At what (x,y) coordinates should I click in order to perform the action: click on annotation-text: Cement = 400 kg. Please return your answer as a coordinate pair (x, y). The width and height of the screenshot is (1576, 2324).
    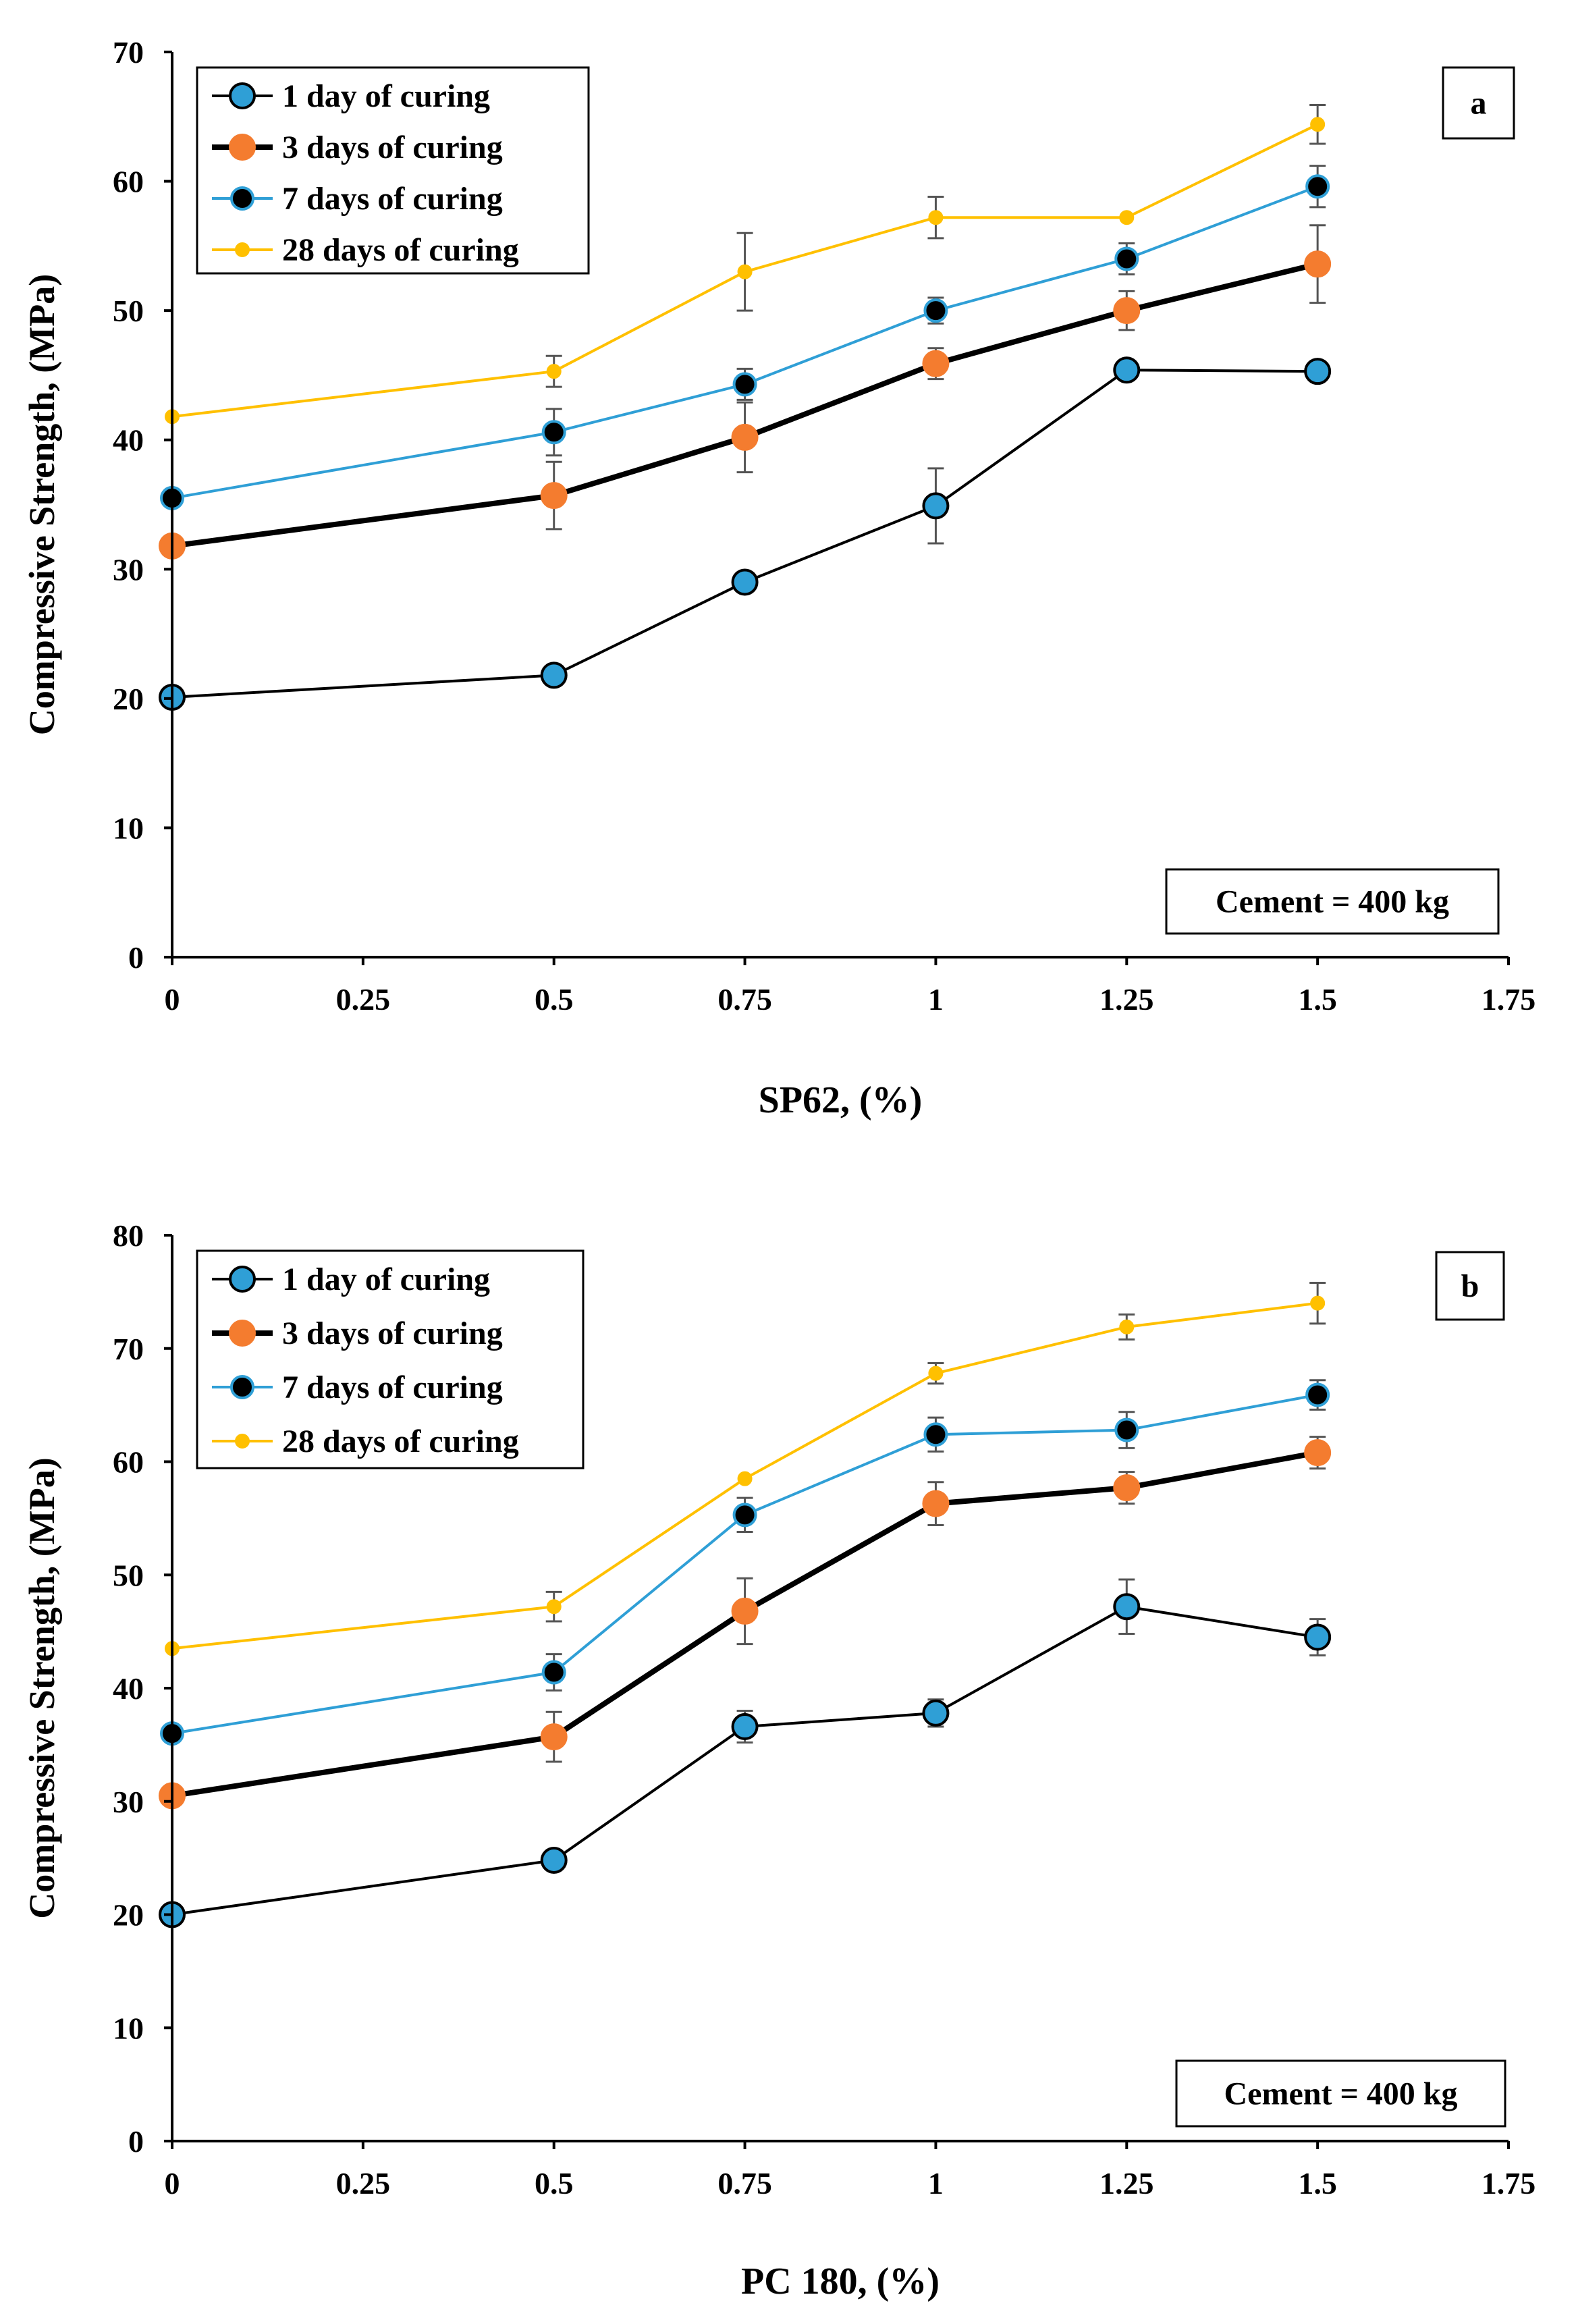
    Looking at the image, I should click on (1332, 902).